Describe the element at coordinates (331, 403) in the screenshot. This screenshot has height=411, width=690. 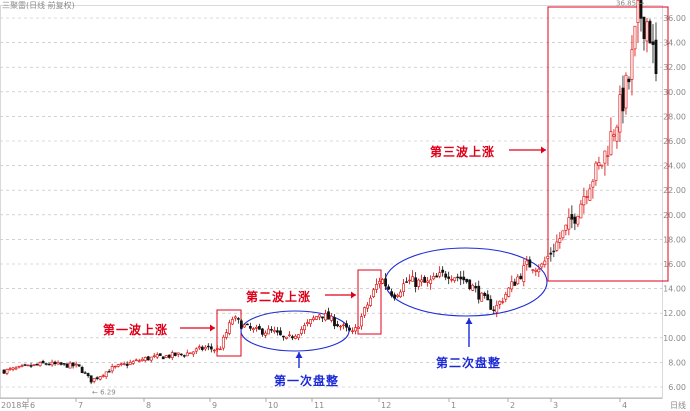
I see `x-axis: 2018年 6 7 8 9 10 11 12 1 2 3 4` at that location.